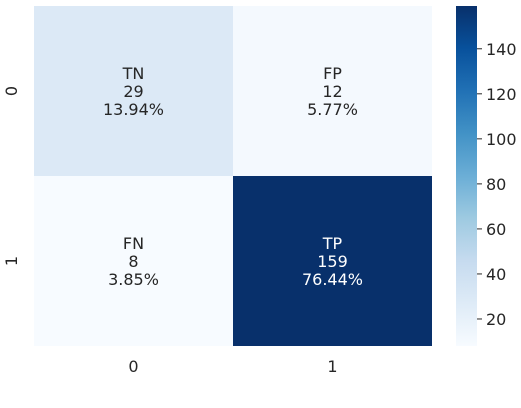  What do you see at coordinates (332, 366) in the screenshot?
I see `x-tick-label: 1` at bounding box center [332, 366].